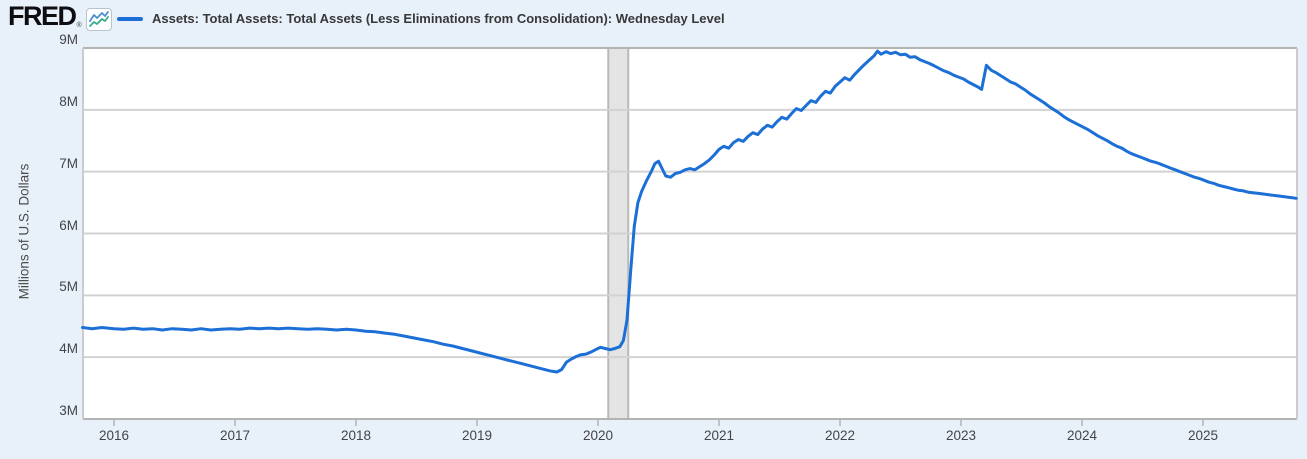 The height and width of the screenshot is (459, 1307). What do you see at coordinates (1203, 435) in the screenshot?
I see `x-tick-label: 2025` at bounding box center [1203, 435].